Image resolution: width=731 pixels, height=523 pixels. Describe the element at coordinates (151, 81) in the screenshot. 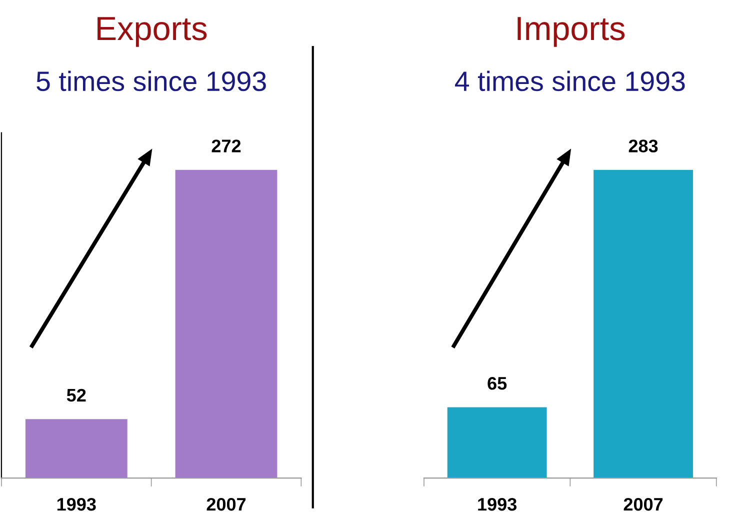

I see `chart-subtitle: 5 times since 1993` at that location.